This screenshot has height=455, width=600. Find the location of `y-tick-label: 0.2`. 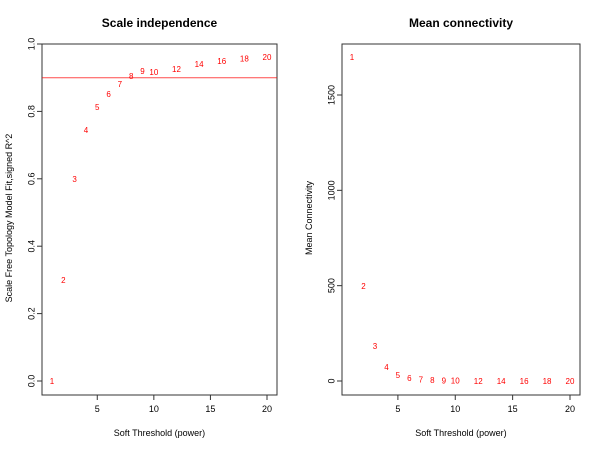

y-tick-label: 0.2 is located at coordinates (31, 313).